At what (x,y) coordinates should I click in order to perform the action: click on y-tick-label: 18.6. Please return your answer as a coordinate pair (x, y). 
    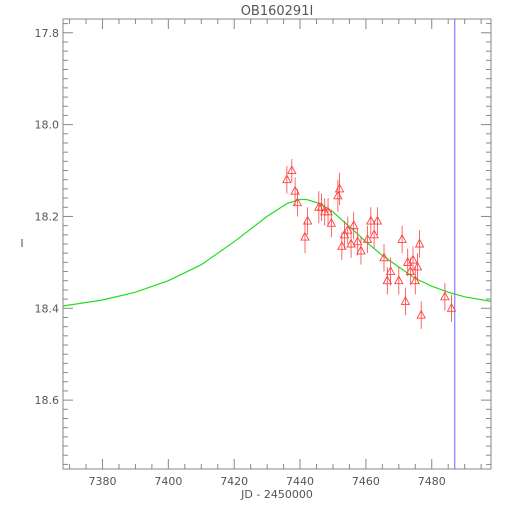
    Looking at the image, I should click on (47, 400).